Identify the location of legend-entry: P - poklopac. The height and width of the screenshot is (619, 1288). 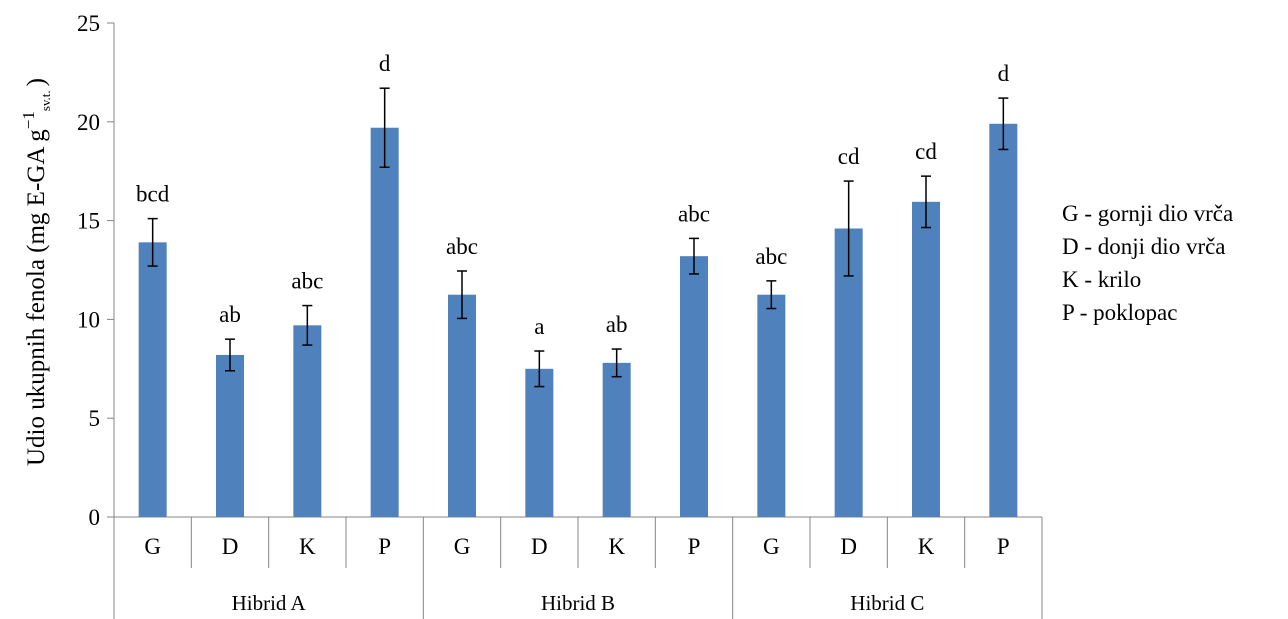
(1119, 312).